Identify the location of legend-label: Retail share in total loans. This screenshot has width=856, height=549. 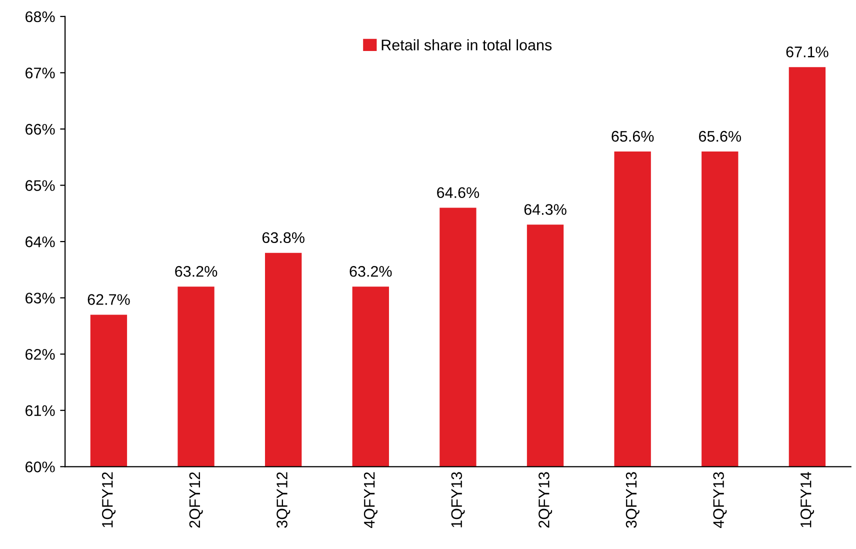
(467, 44).